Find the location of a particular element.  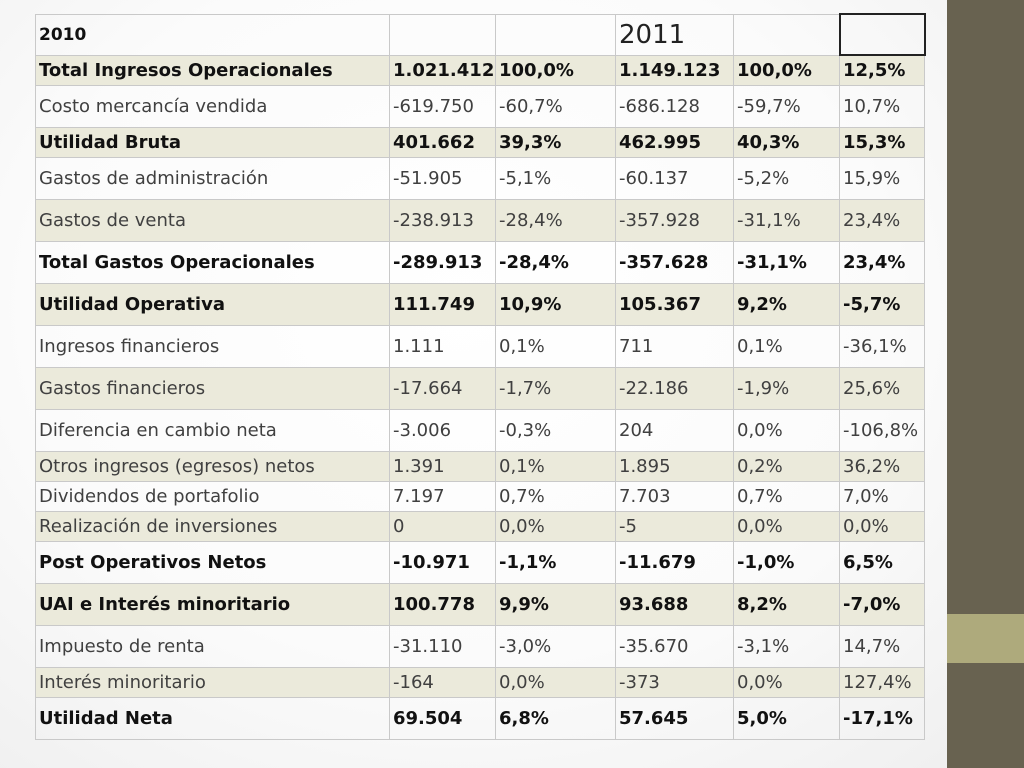

value-2011: 57.645 is located at coordinates (674, 718).